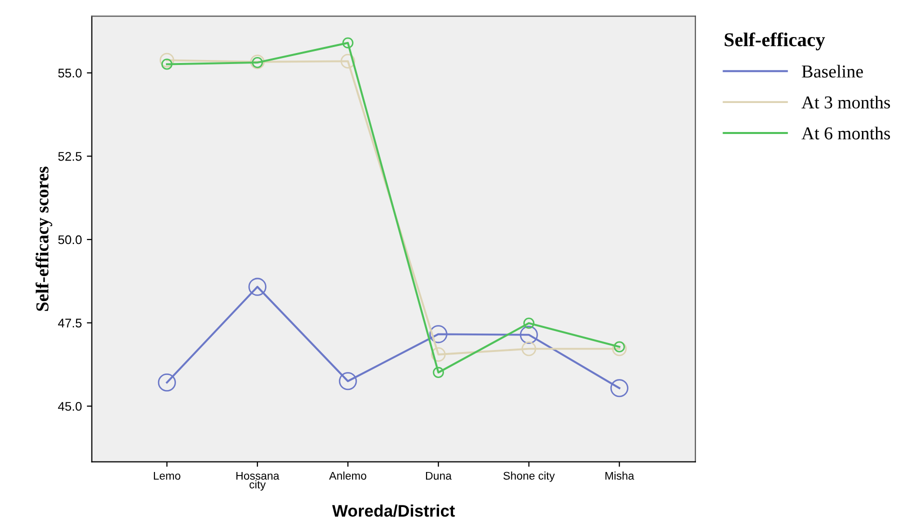  I want to click on x-tick-label: Misha, so click(619, 476).